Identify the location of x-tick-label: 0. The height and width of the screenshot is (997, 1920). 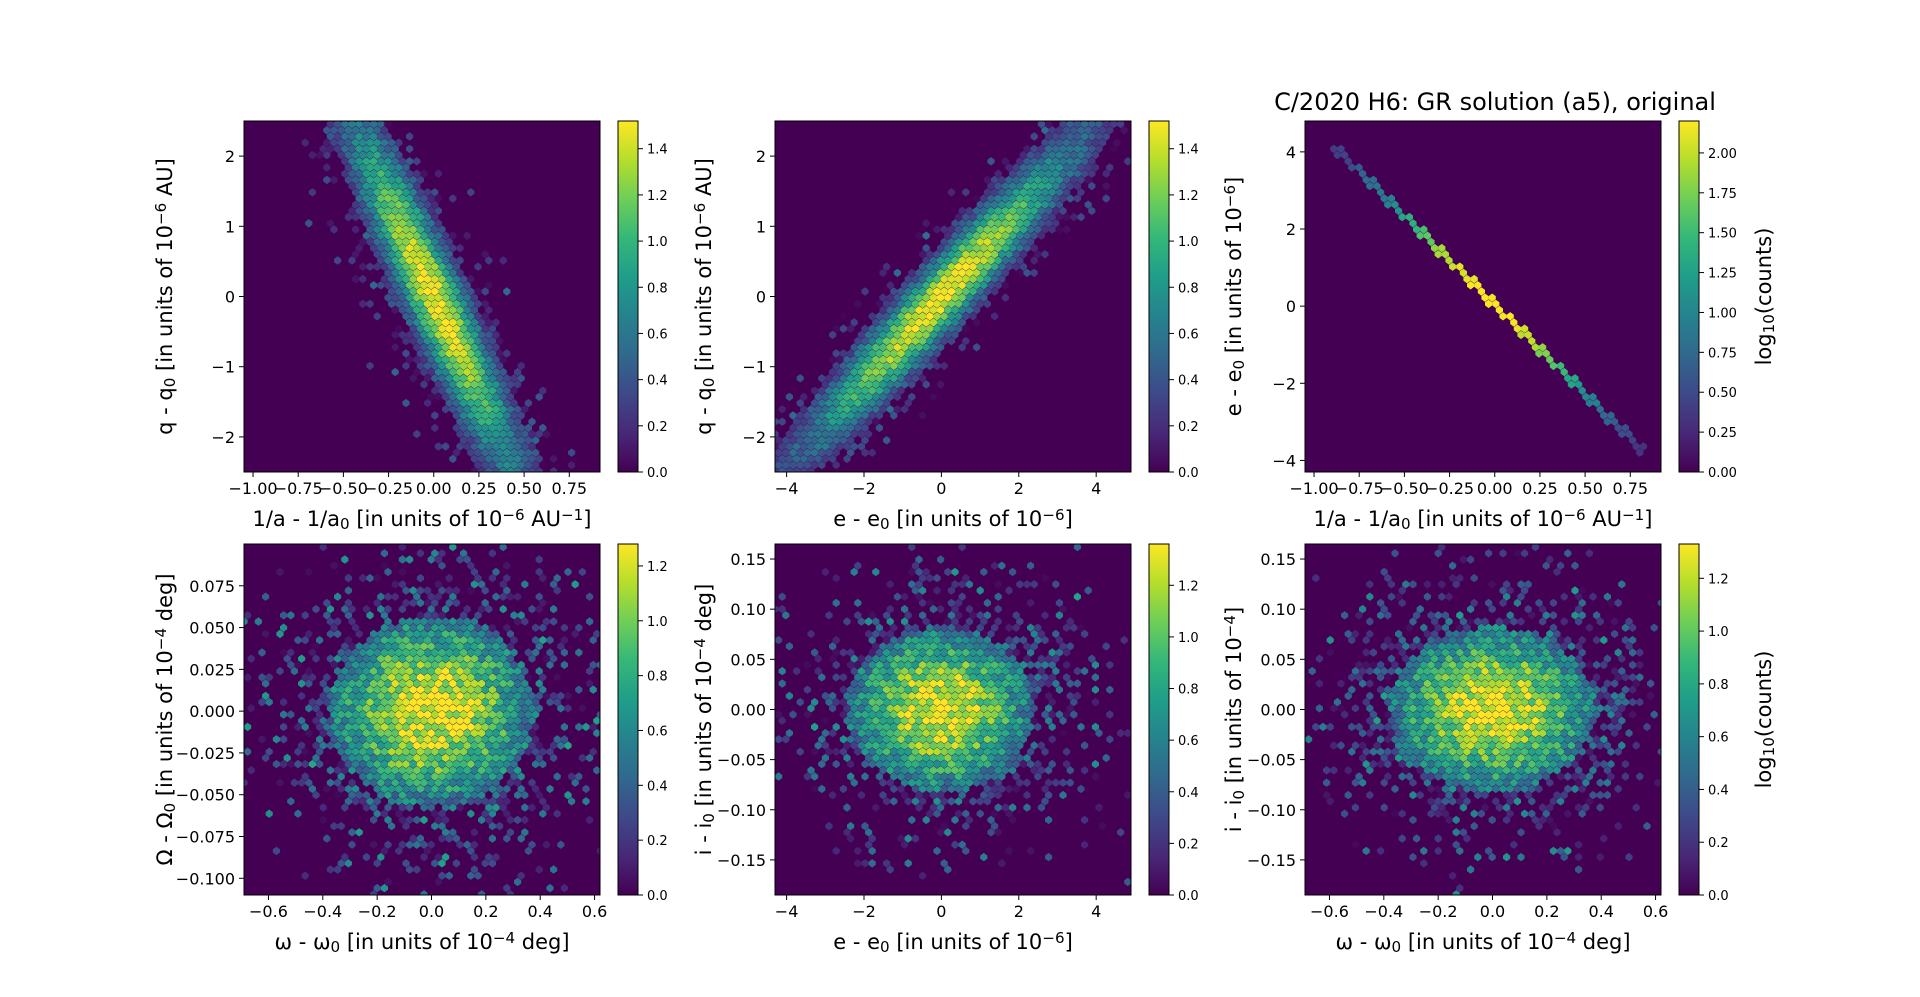
(941, 488).